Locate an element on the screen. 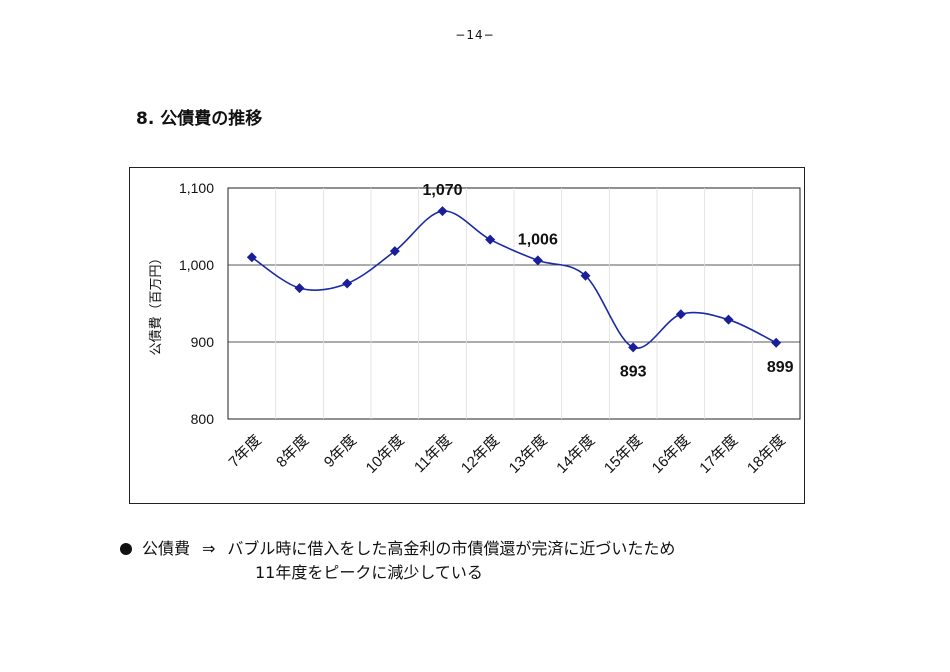 This screenshot has width=950, height=672. page-number: −14− is located at coordinates (475, 35).